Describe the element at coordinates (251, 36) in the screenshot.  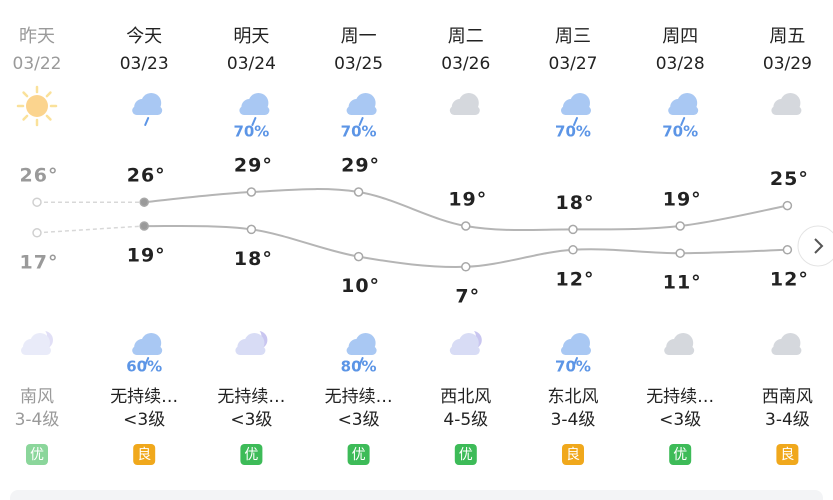
I see `day-name: 明天` at that location.